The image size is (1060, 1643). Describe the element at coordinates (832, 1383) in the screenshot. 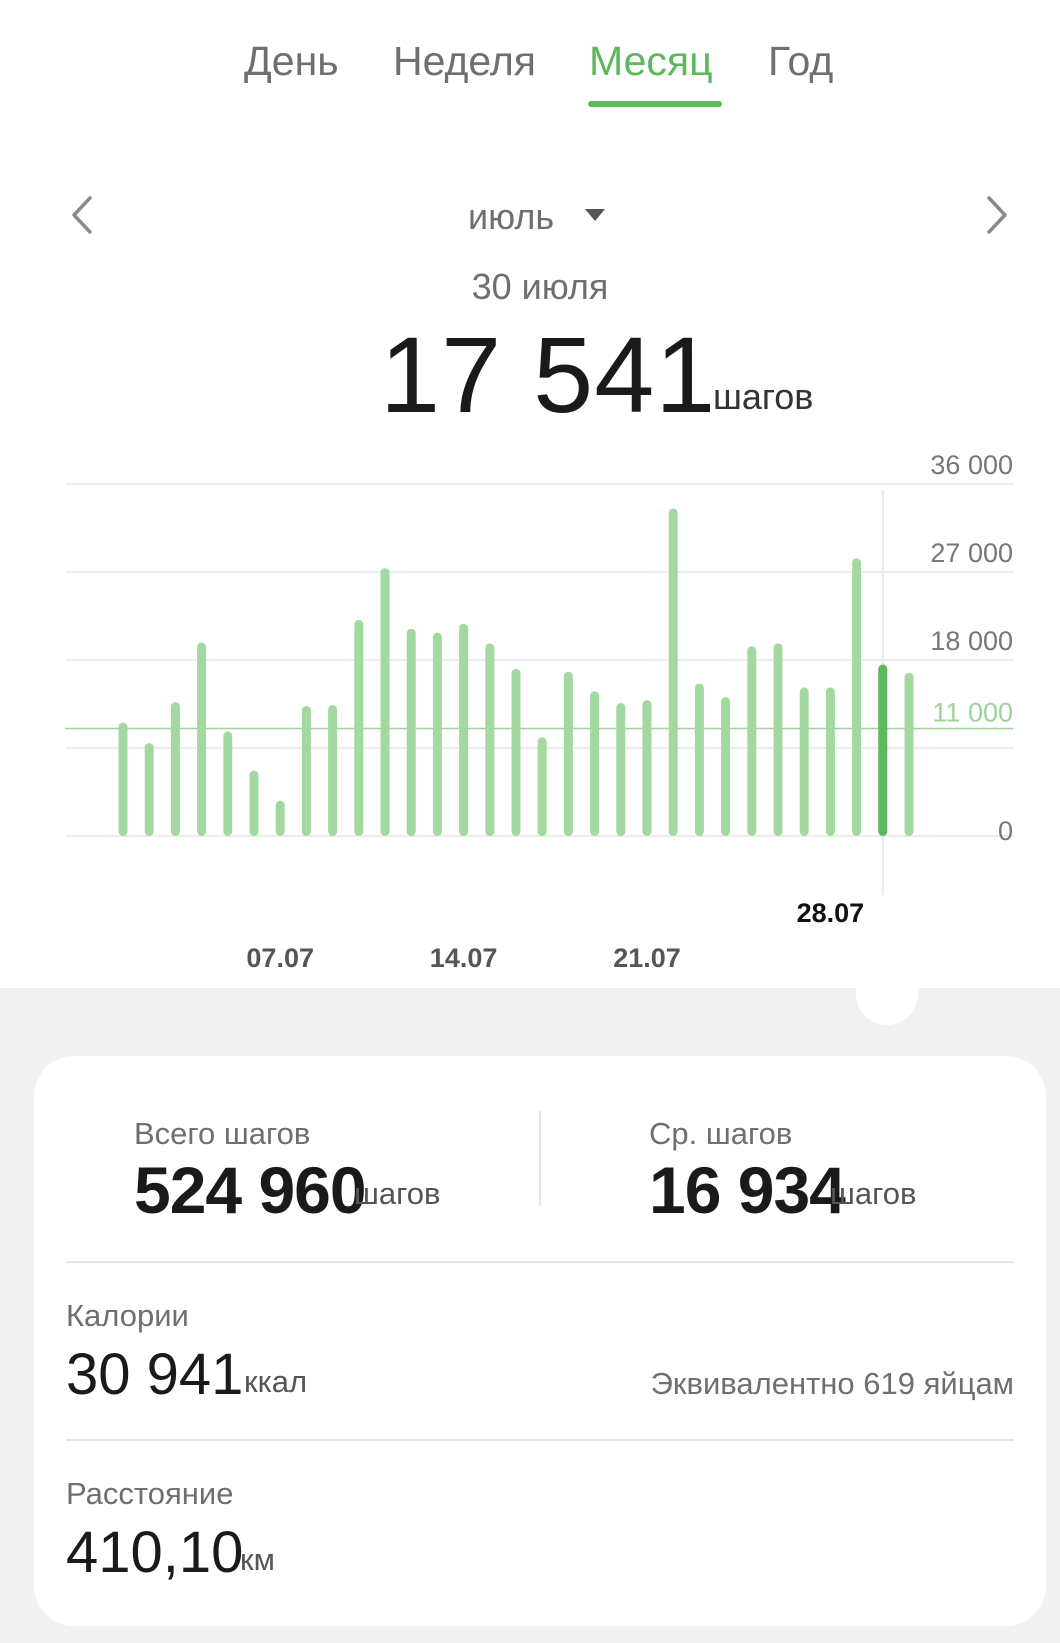

I see `calories-equivalent: Эквивалентно 619 яйцам` at that location.